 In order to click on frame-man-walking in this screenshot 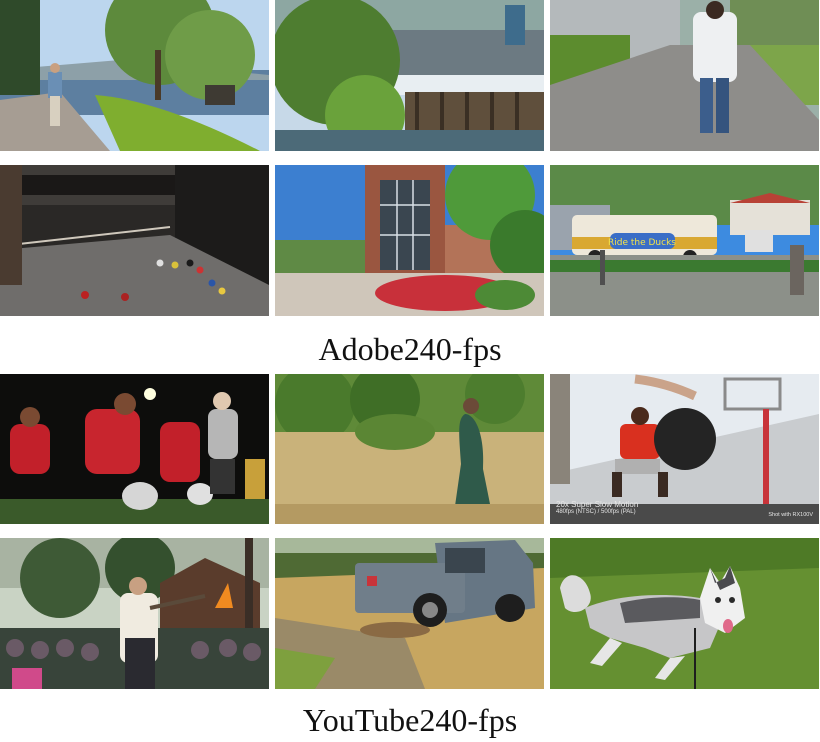, I will do `click(684, 75)`.